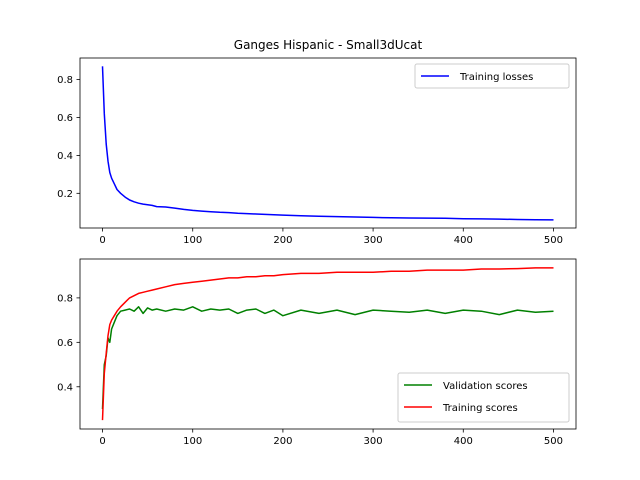  I want to click on legend-label: Validation scores, so click(485, 386).